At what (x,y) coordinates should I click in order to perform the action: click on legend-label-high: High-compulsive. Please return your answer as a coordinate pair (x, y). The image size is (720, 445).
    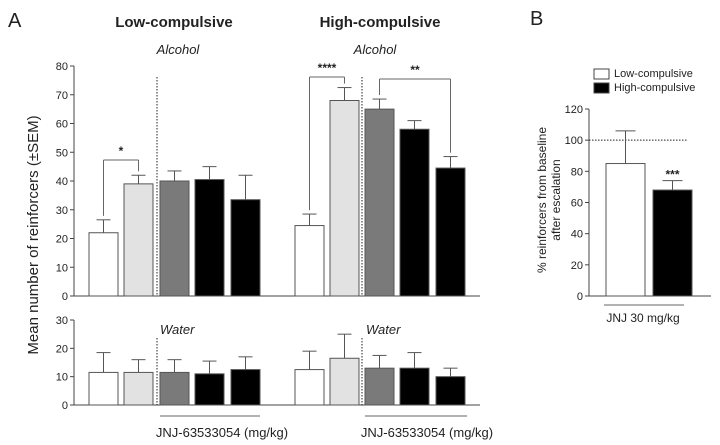
    Looking at the image, I should click on (654, 88).